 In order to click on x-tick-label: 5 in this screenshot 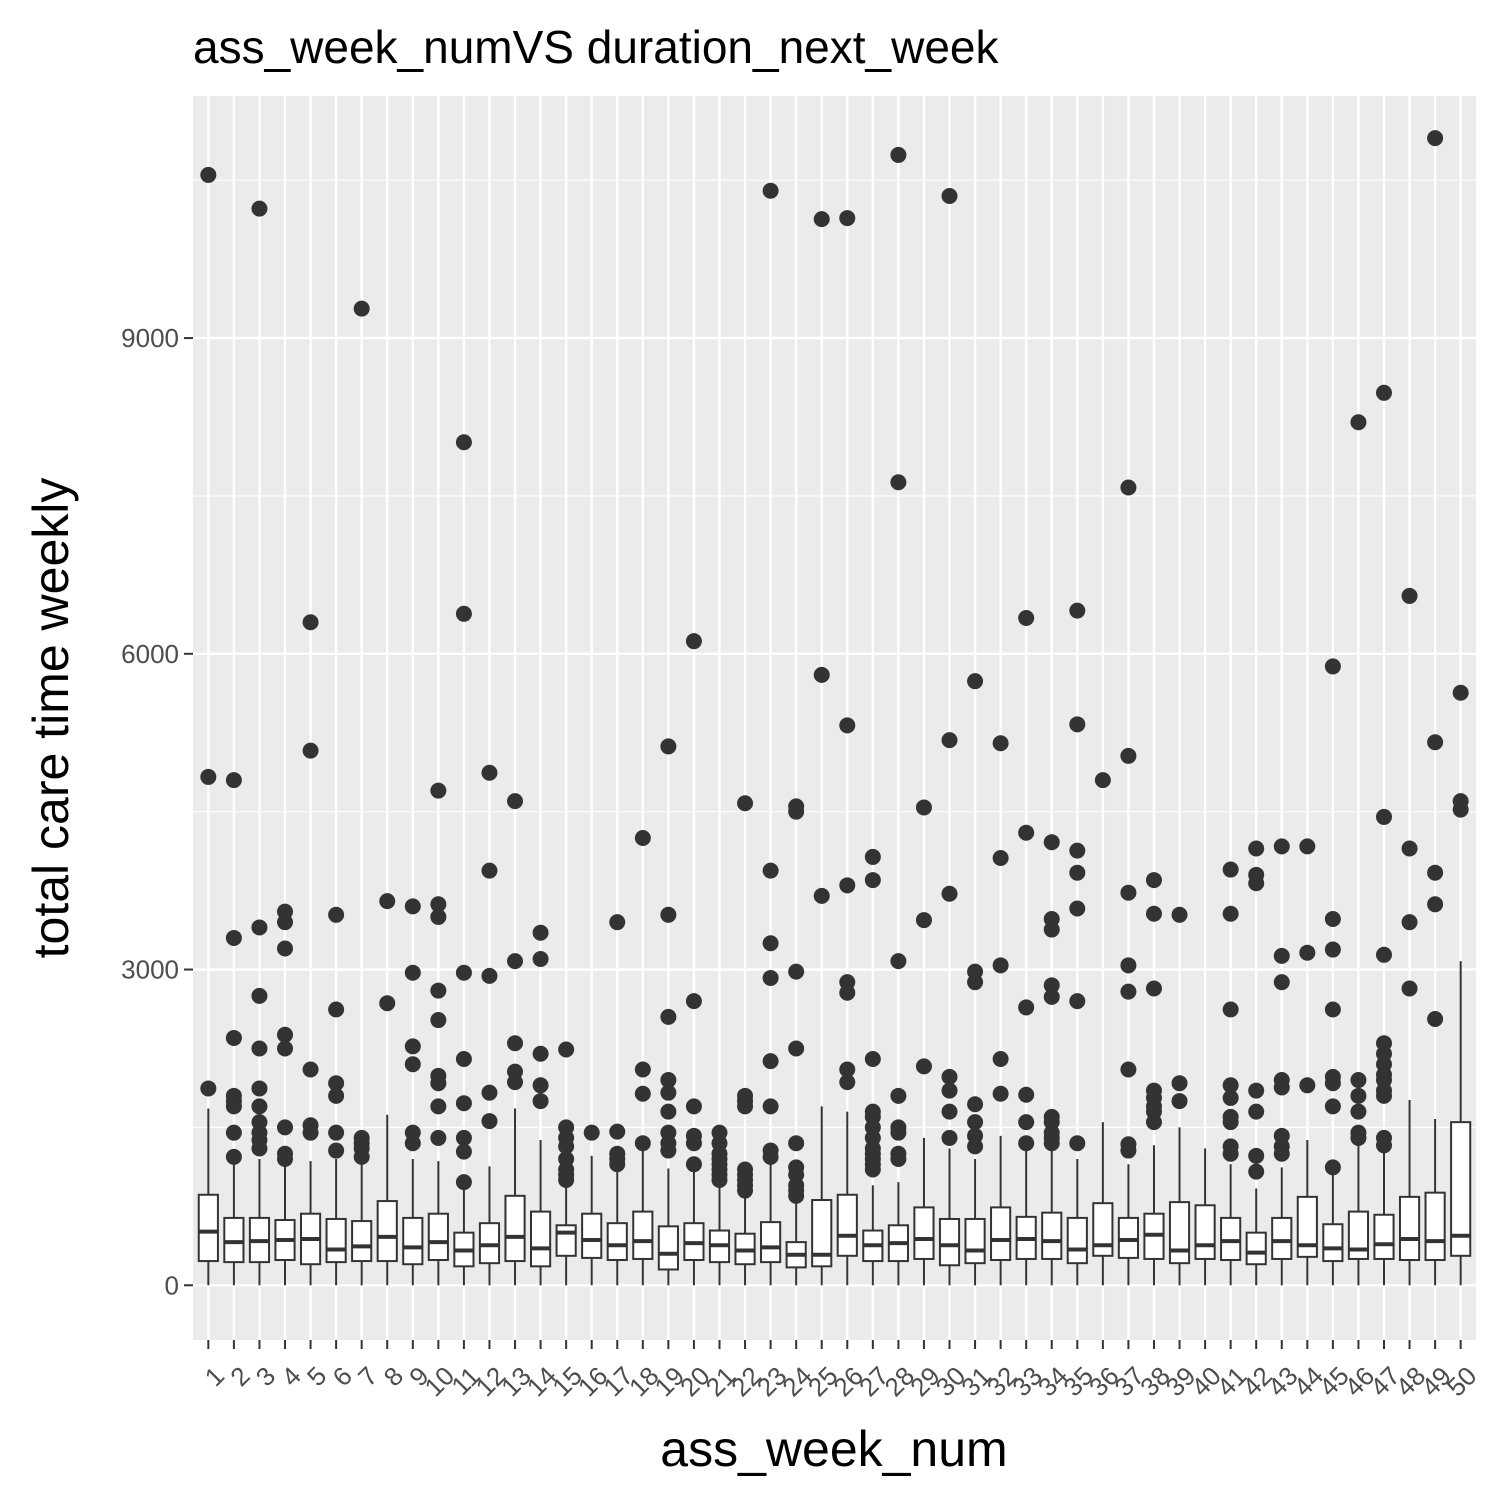, I will do `click(316, 1376)`.